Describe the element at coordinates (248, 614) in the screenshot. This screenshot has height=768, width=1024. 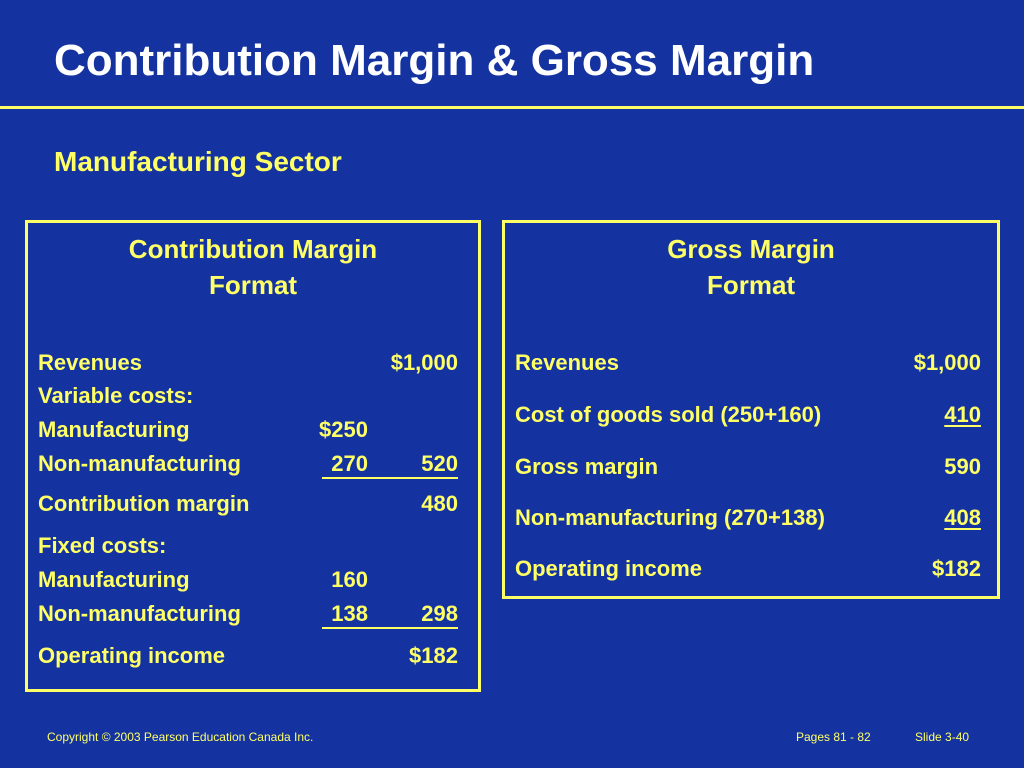
I see `cm-row-fixed-nonmanufacturing: Non-manufacturing 138 298` at that location.